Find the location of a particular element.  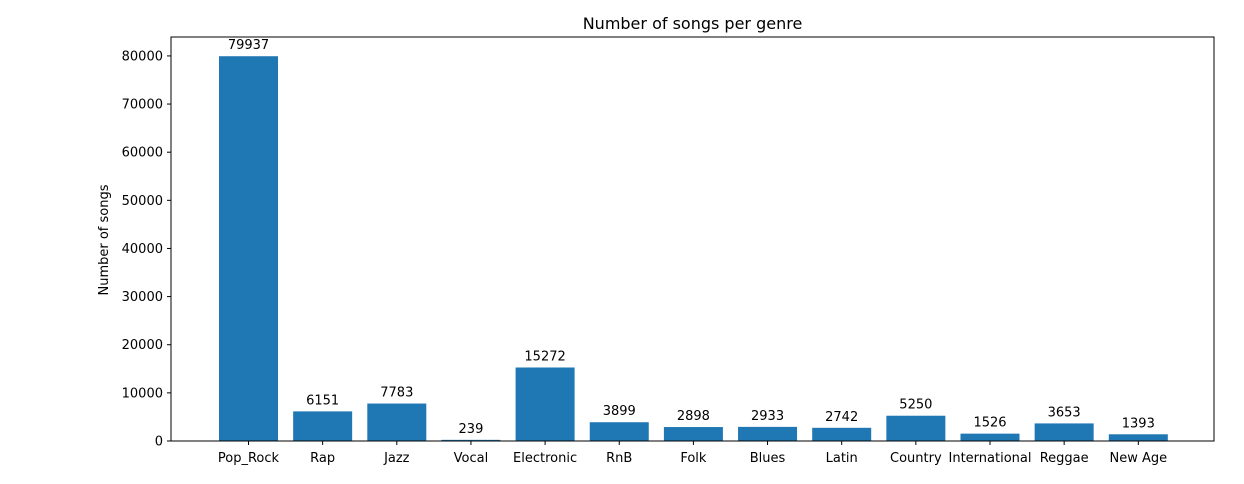

value-label: 239 is located at coordinates (471, 429).